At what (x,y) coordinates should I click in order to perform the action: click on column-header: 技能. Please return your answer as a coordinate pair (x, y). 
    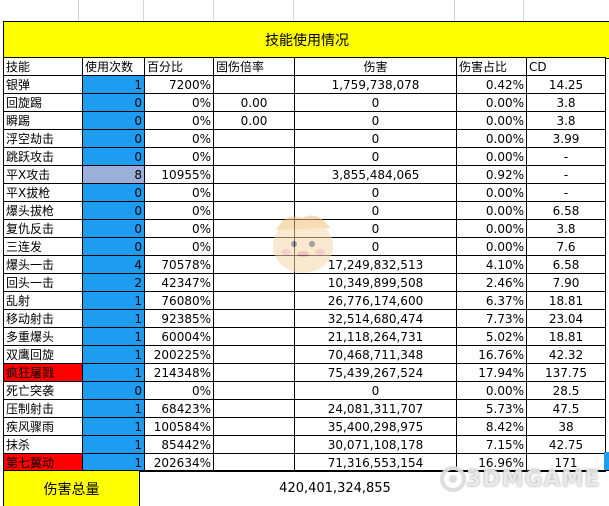
    Looking at the image, I should click on (43, 66).